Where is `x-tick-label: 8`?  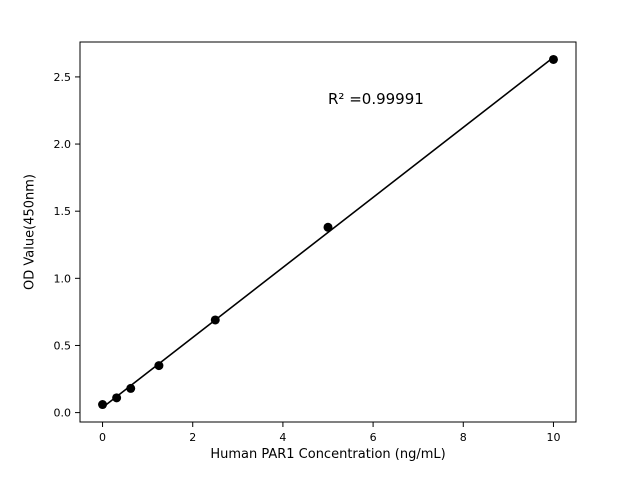
x-tick-label: 8 is located at coordinates (463, 437).